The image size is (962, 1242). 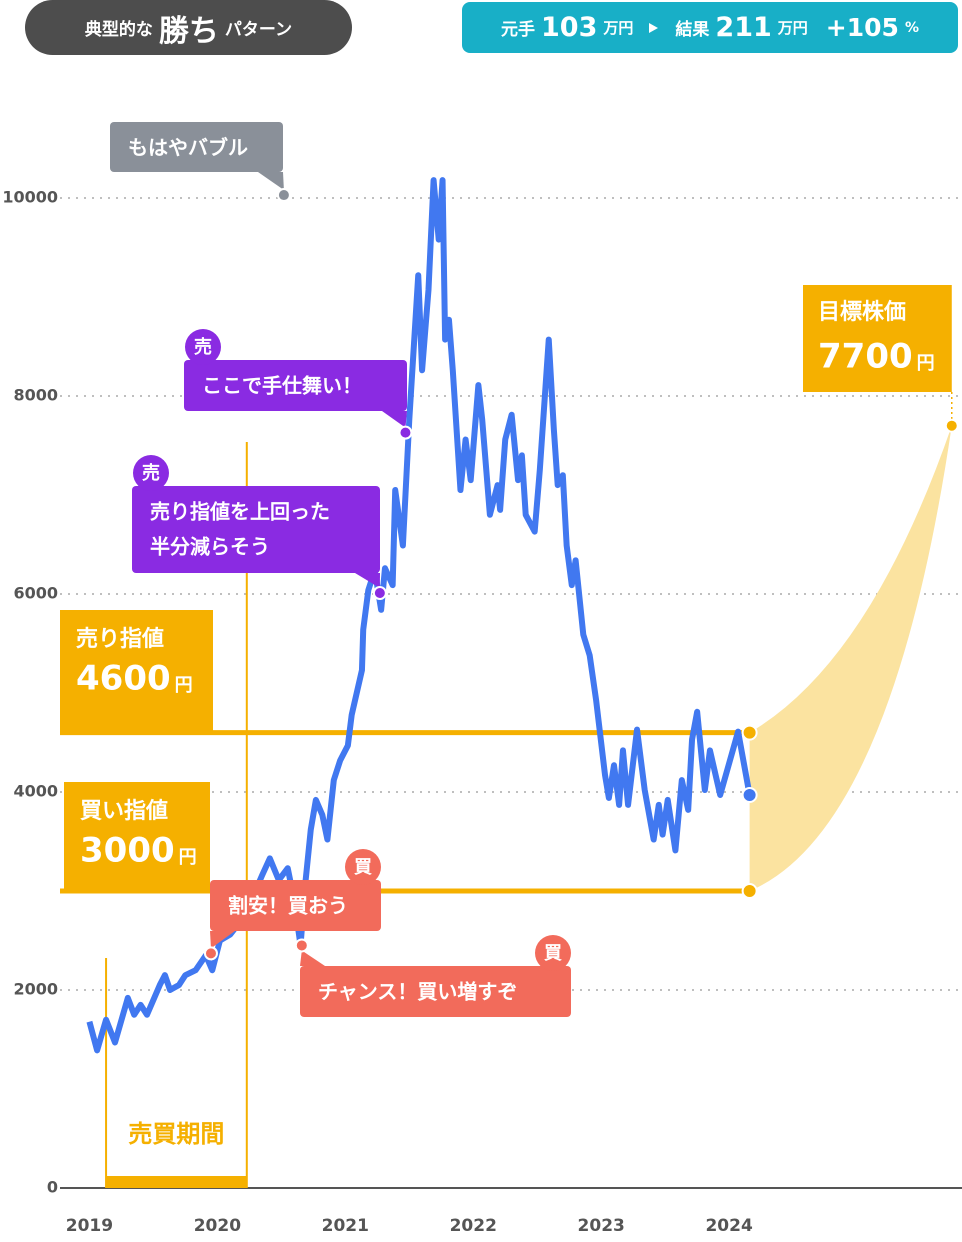 What do you see at coordinates (188, 857) in the screenshot?
I see `buy_limit-unit: 円` at bounding box center [188, 857].